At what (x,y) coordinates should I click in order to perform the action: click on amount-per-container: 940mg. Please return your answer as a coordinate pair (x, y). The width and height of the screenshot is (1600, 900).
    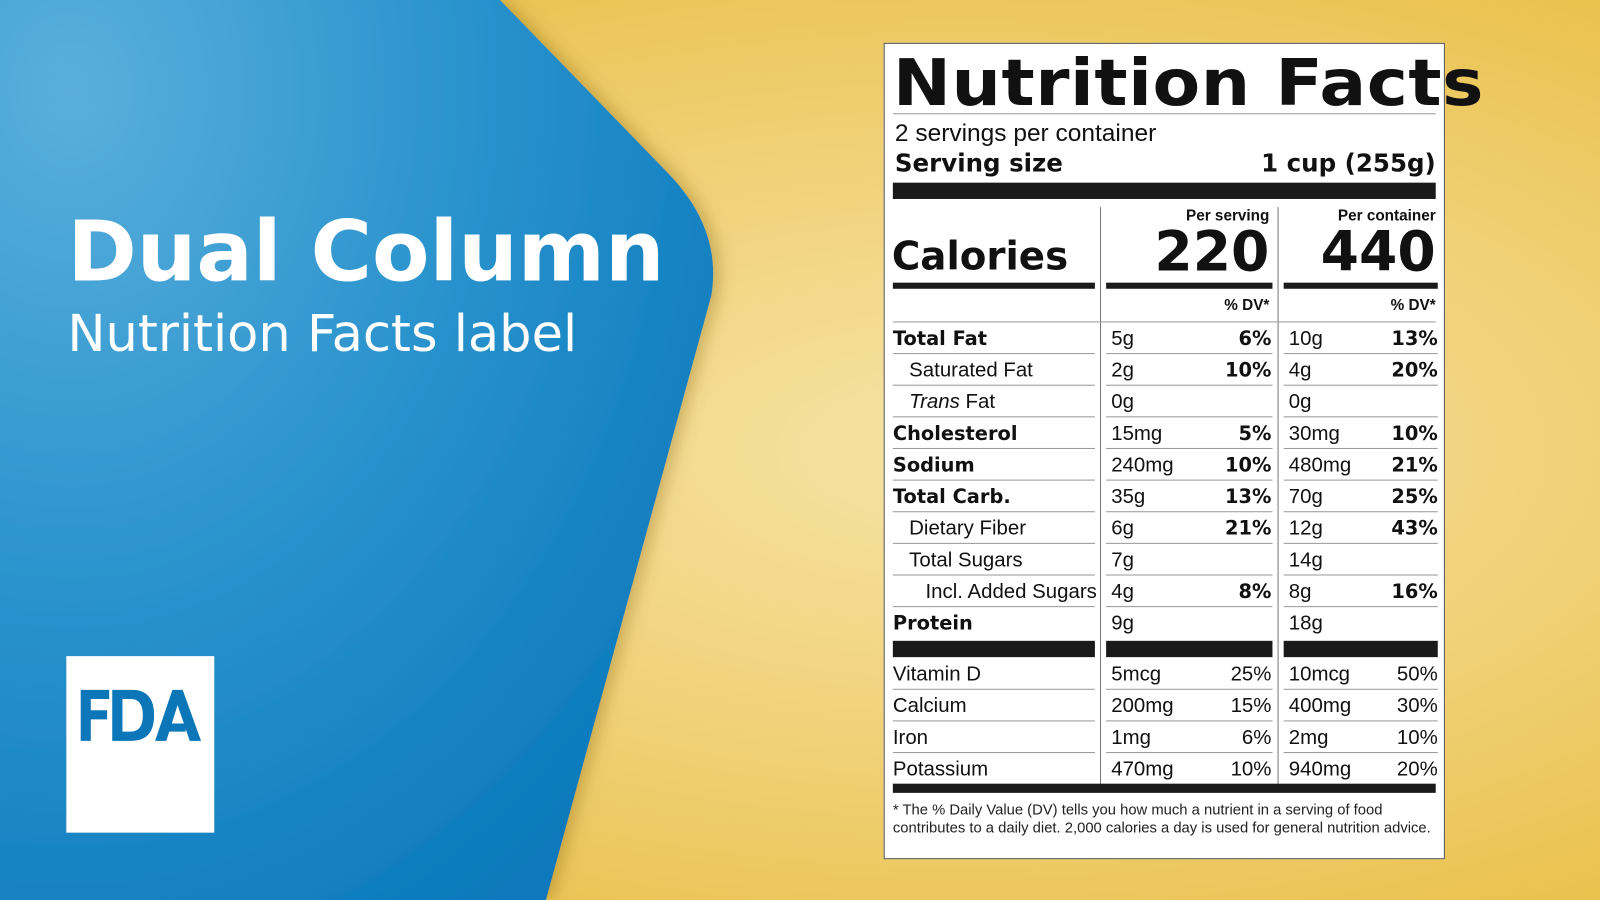
    Looking at the image, I should click on (1320, 769).